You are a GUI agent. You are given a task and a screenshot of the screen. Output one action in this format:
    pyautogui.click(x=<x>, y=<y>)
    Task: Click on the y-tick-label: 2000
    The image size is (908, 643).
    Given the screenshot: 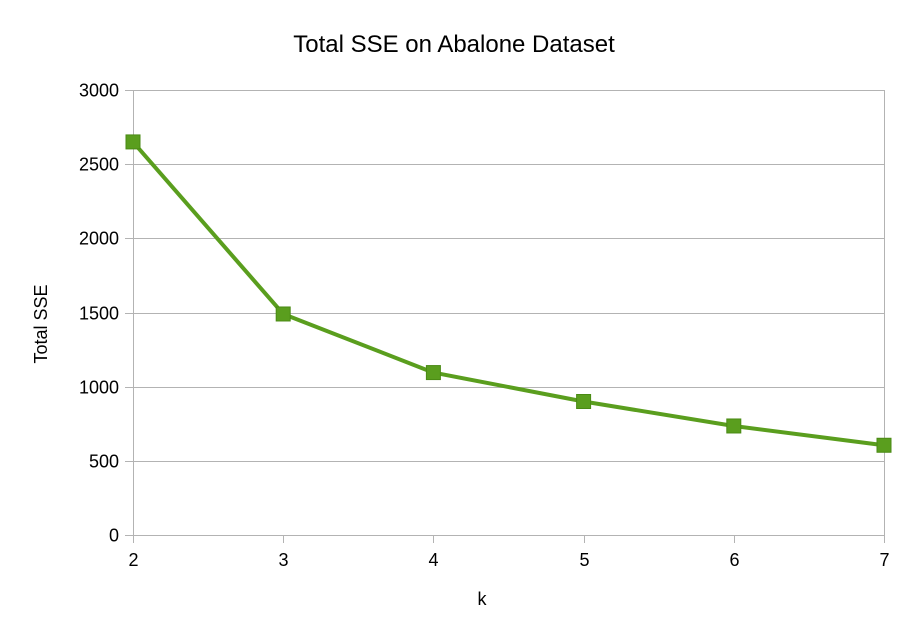 What is the action you would take?
    pyautogui.click(x=99, y=239)
    